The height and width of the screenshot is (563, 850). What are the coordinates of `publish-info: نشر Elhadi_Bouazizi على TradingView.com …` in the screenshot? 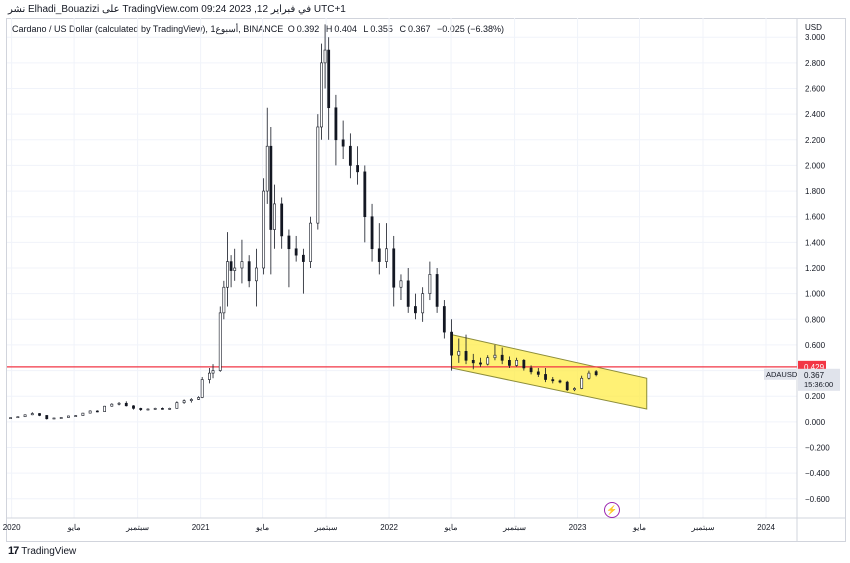 It's located at (177, 9).